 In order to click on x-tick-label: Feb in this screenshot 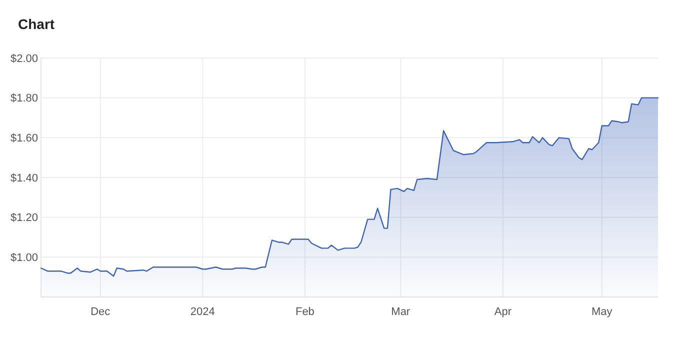, I will do `click(304, 312)`.